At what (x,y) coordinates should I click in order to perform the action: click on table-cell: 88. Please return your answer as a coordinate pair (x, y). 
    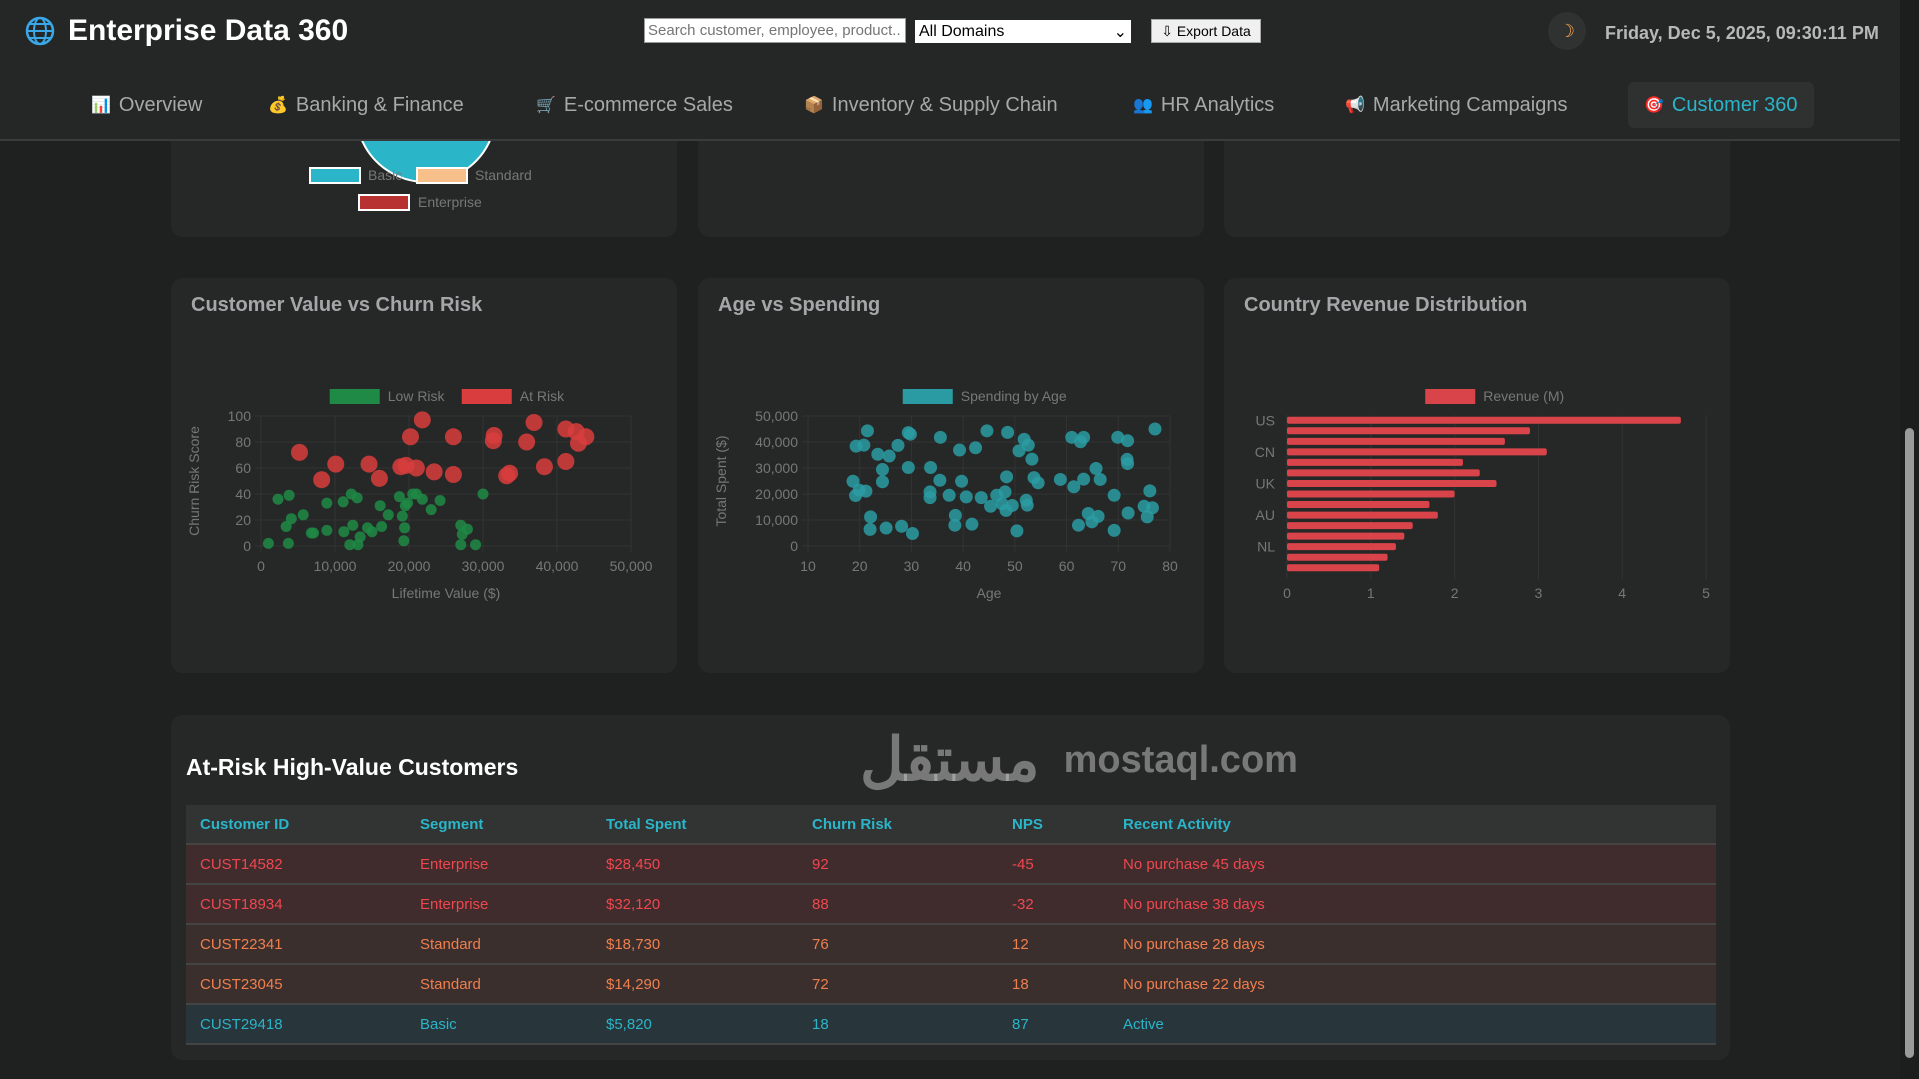
    Looking at the image, I should click on (898, 904).